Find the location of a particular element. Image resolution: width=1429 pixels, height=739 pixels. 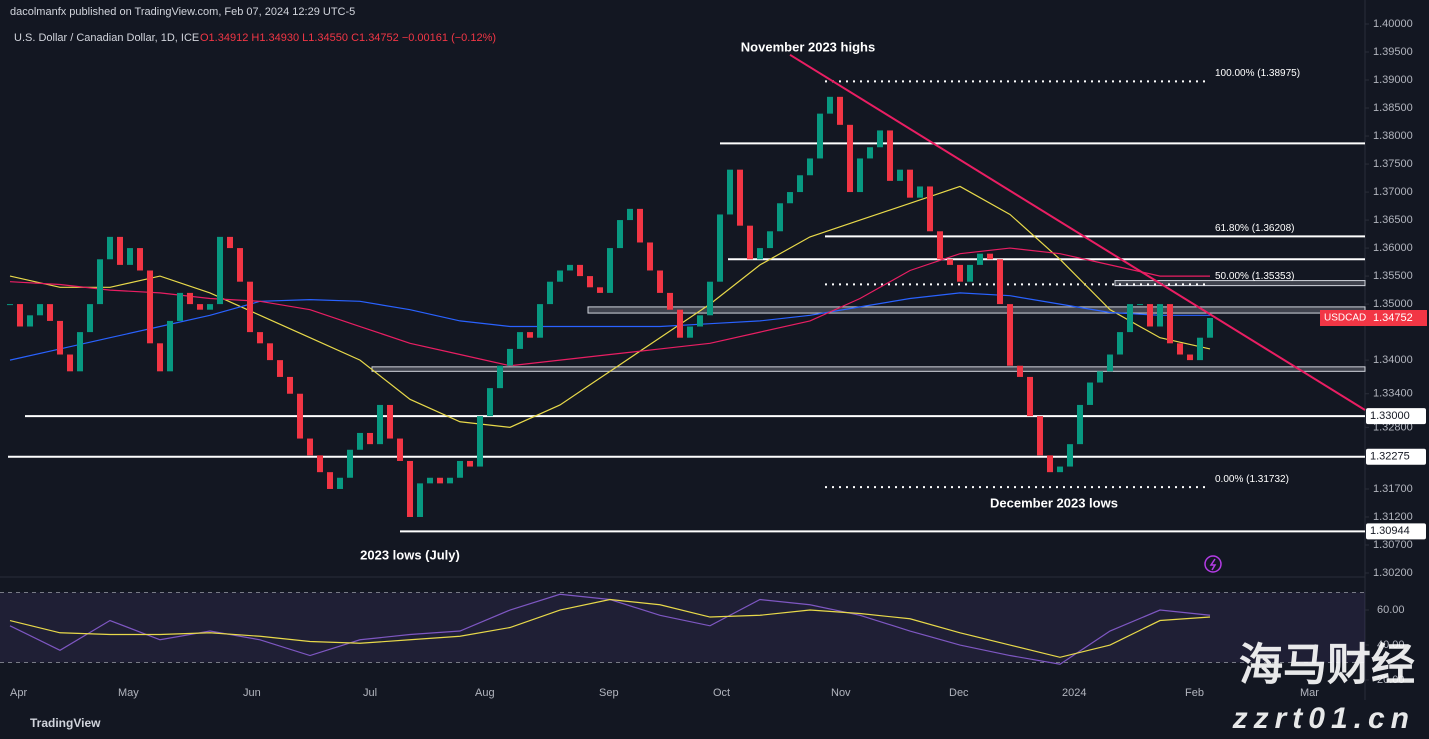

rsi-band is located at coordinates (682, 627).